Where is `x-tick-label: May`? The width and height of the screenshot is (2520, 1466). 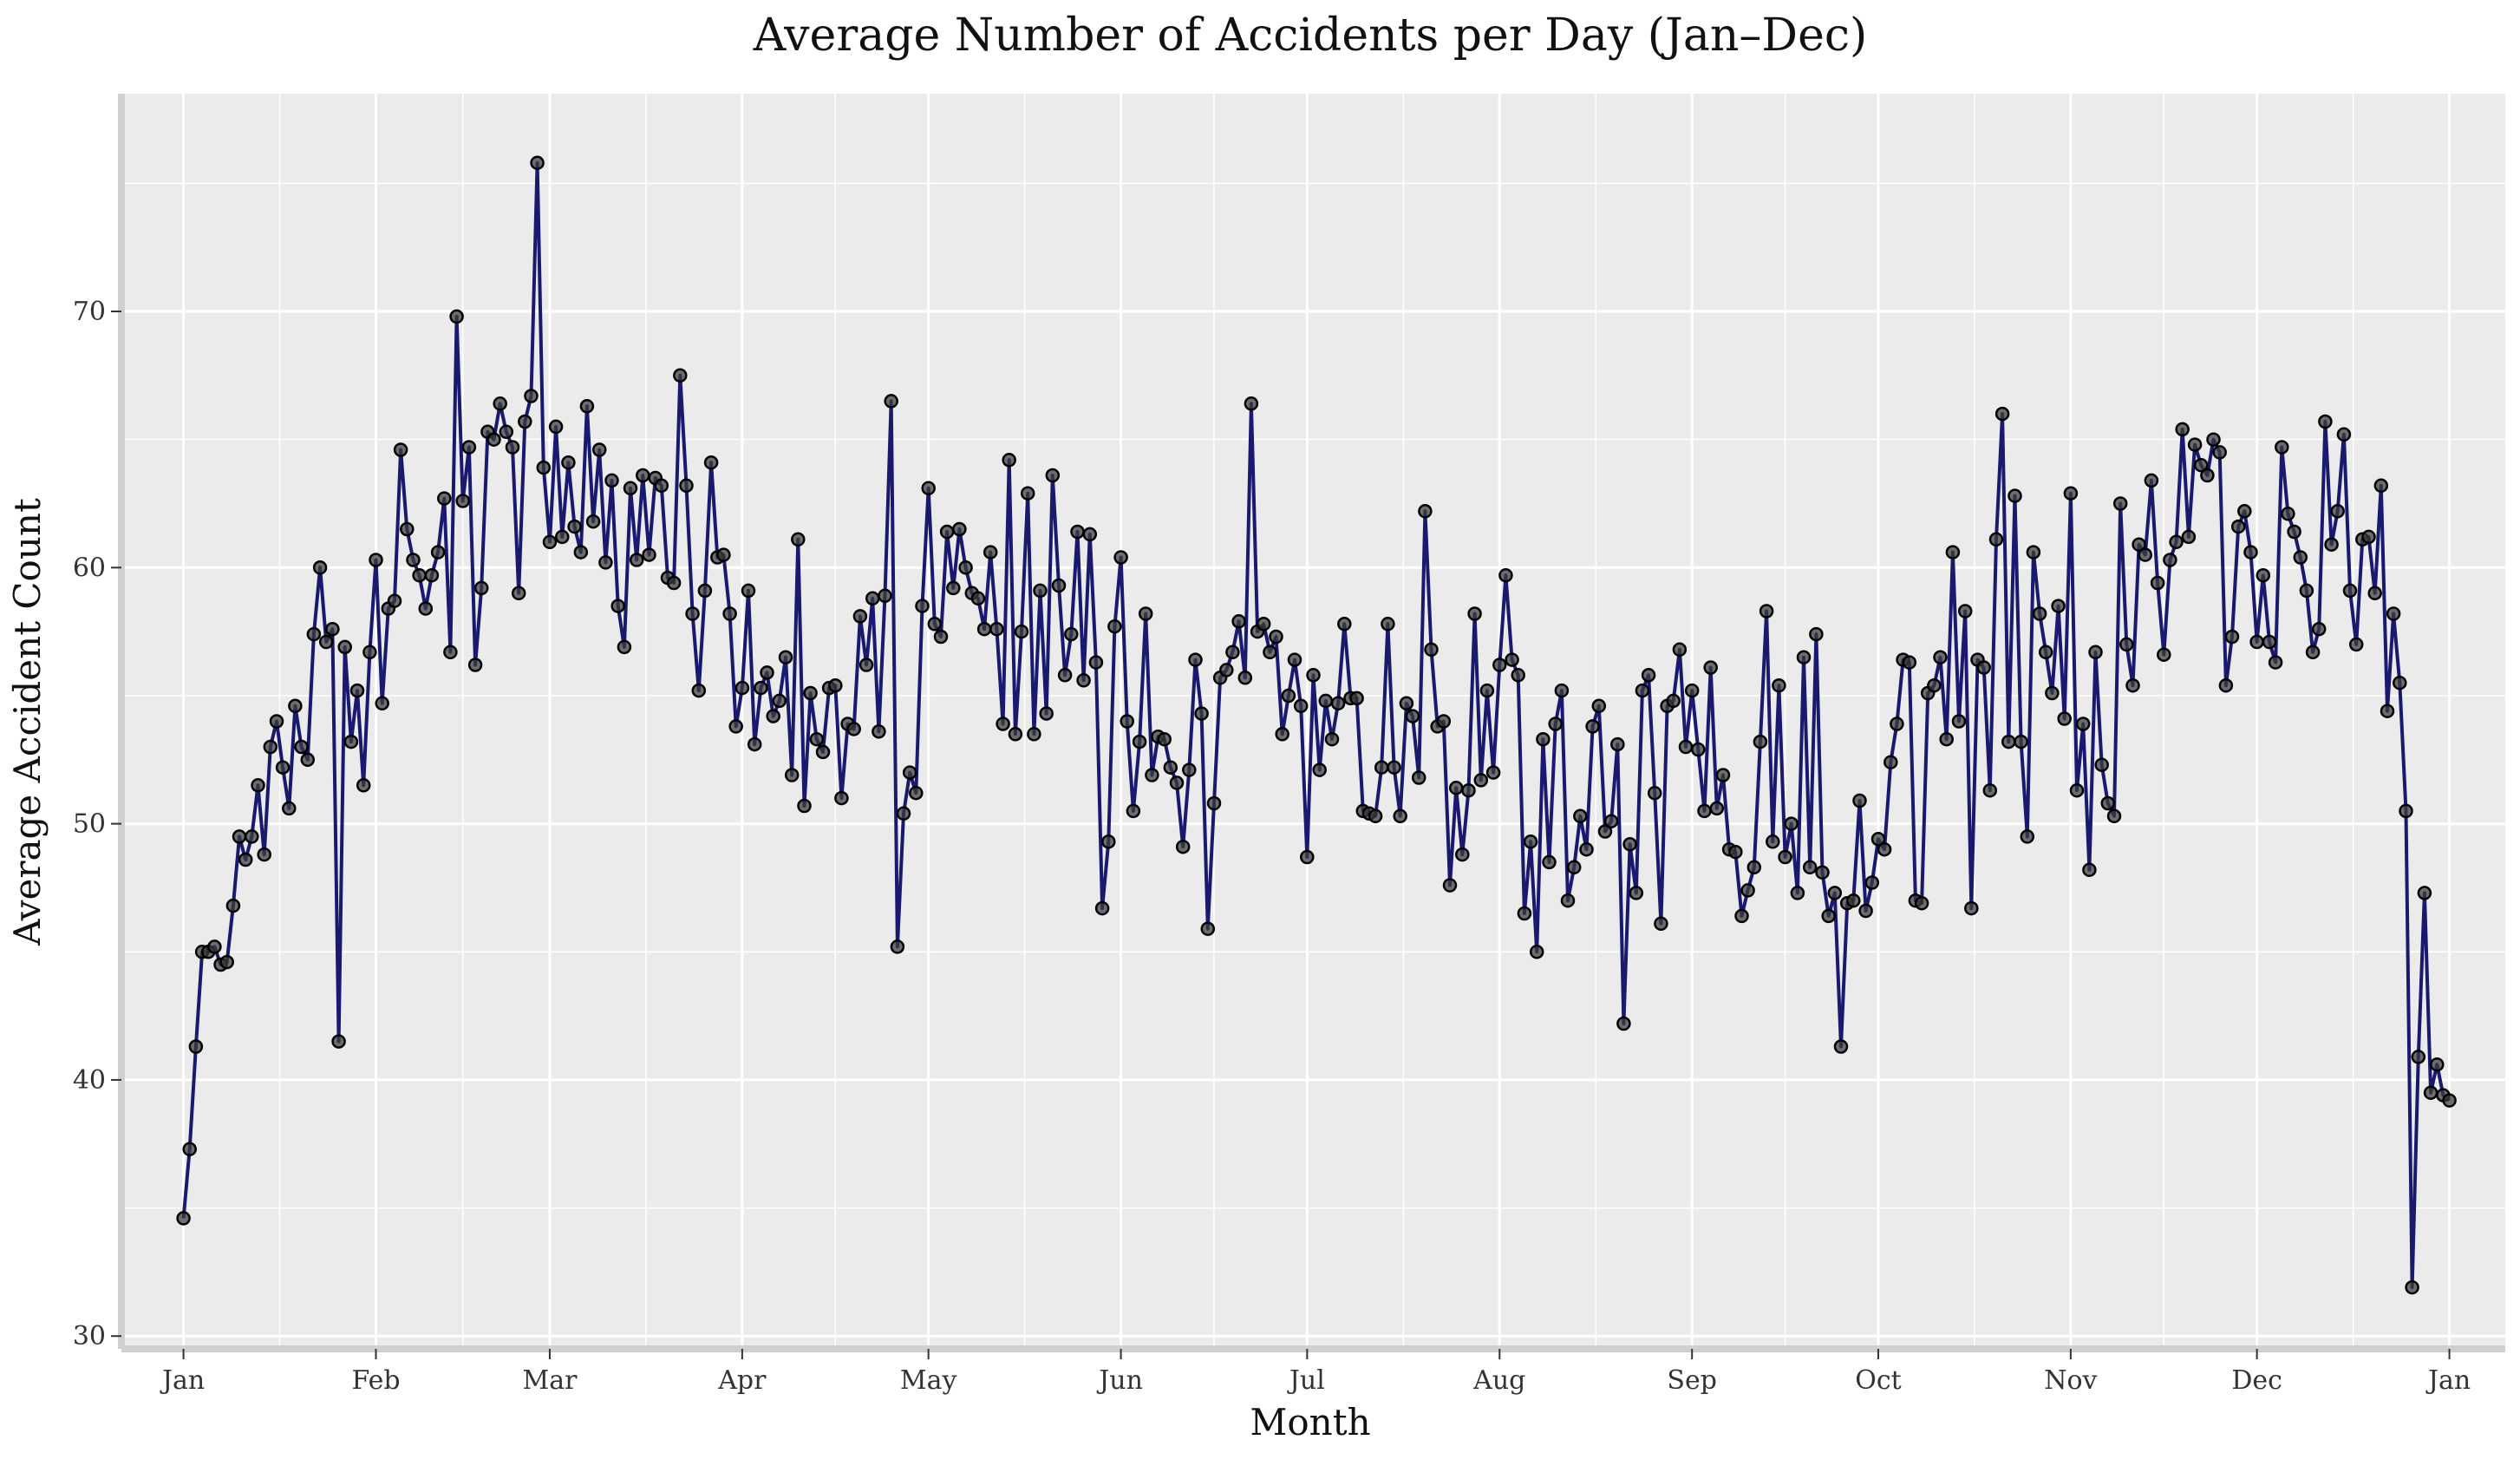 x-tick-label: May is located at coordinates (928, 1380).